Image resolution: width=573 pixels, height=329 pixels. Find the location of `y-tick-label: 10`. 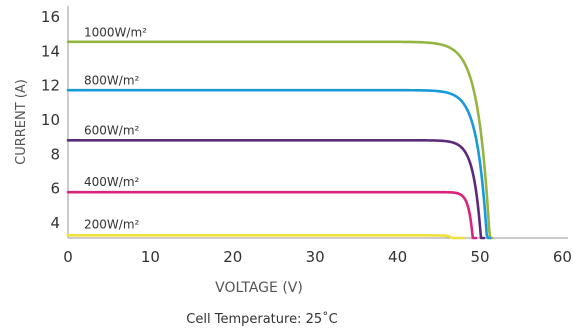

y-tick-label: 10 is located at coordinates (50, 120).